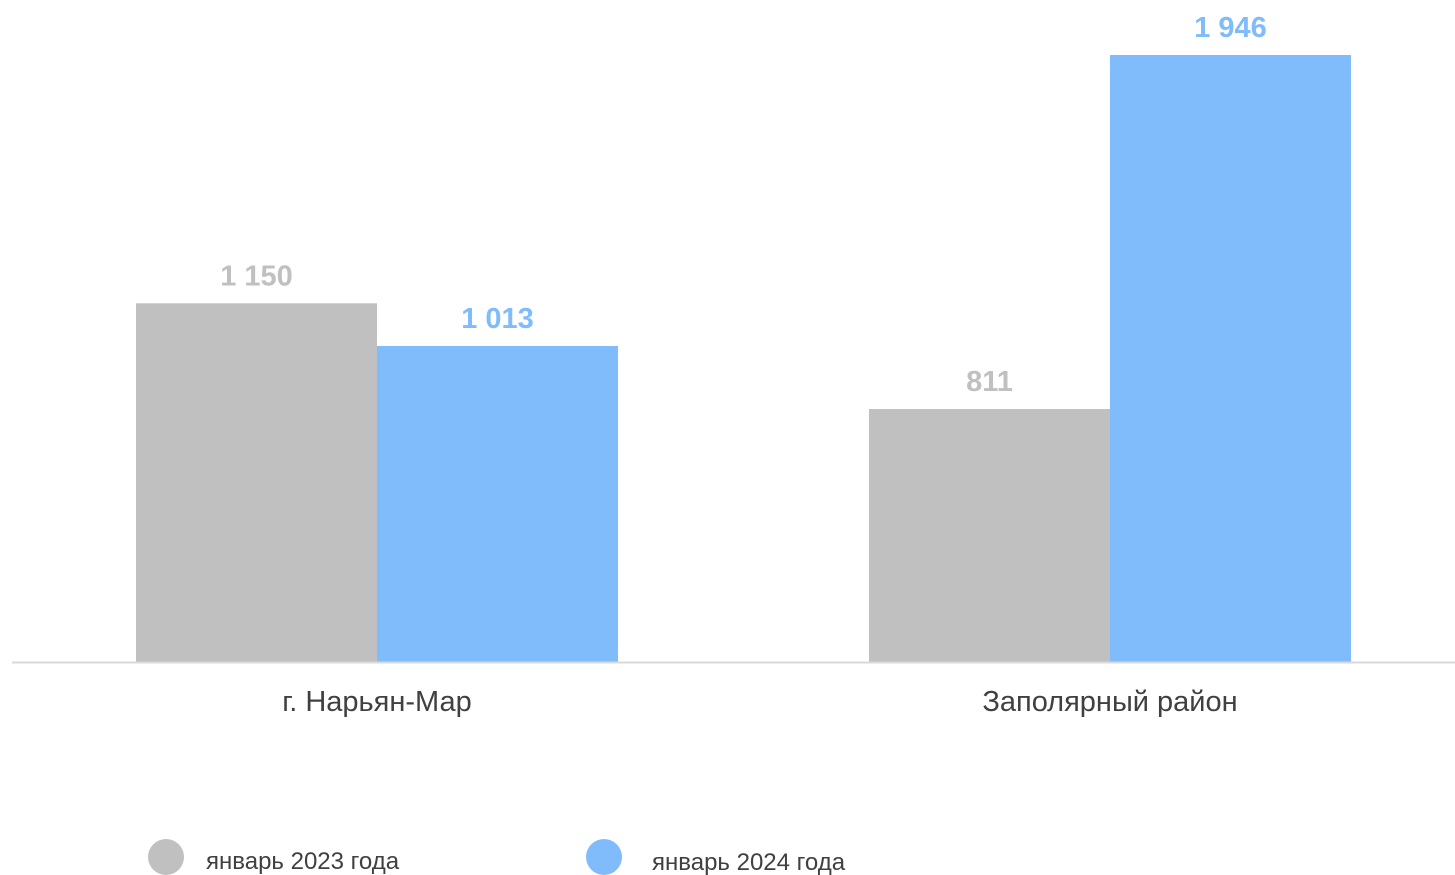 This screenshot has width=1455, height=875. I want to click on category-labels-group: г. Нарьян-Мар Заполярный район, so click(759, 702).